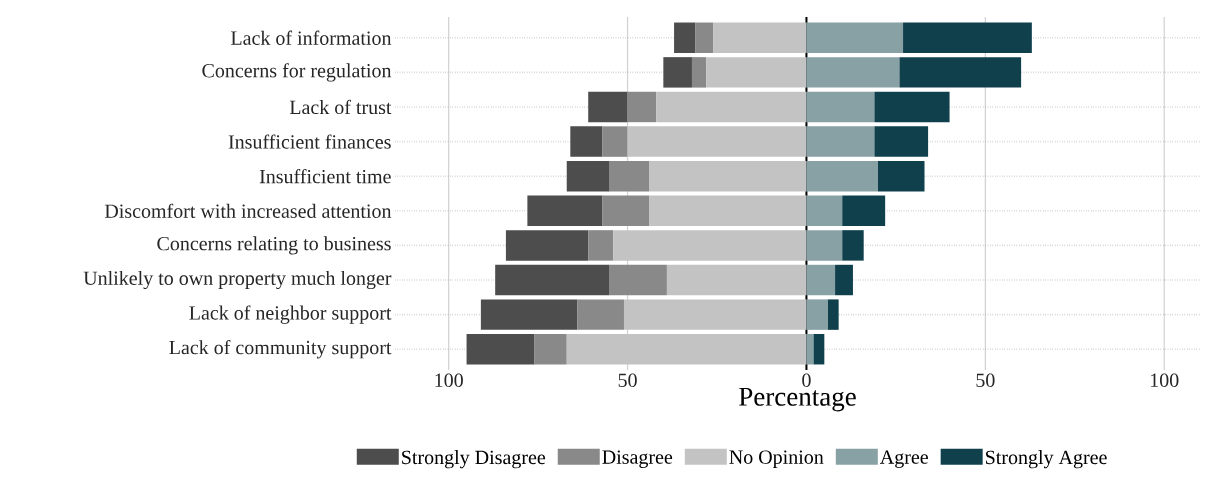 The height and width of the screenshot is (494, 1206). Describe the element at coordinates (1046, 459) in the screenshot. I see `legend-label: Strongly Agree` at that location.